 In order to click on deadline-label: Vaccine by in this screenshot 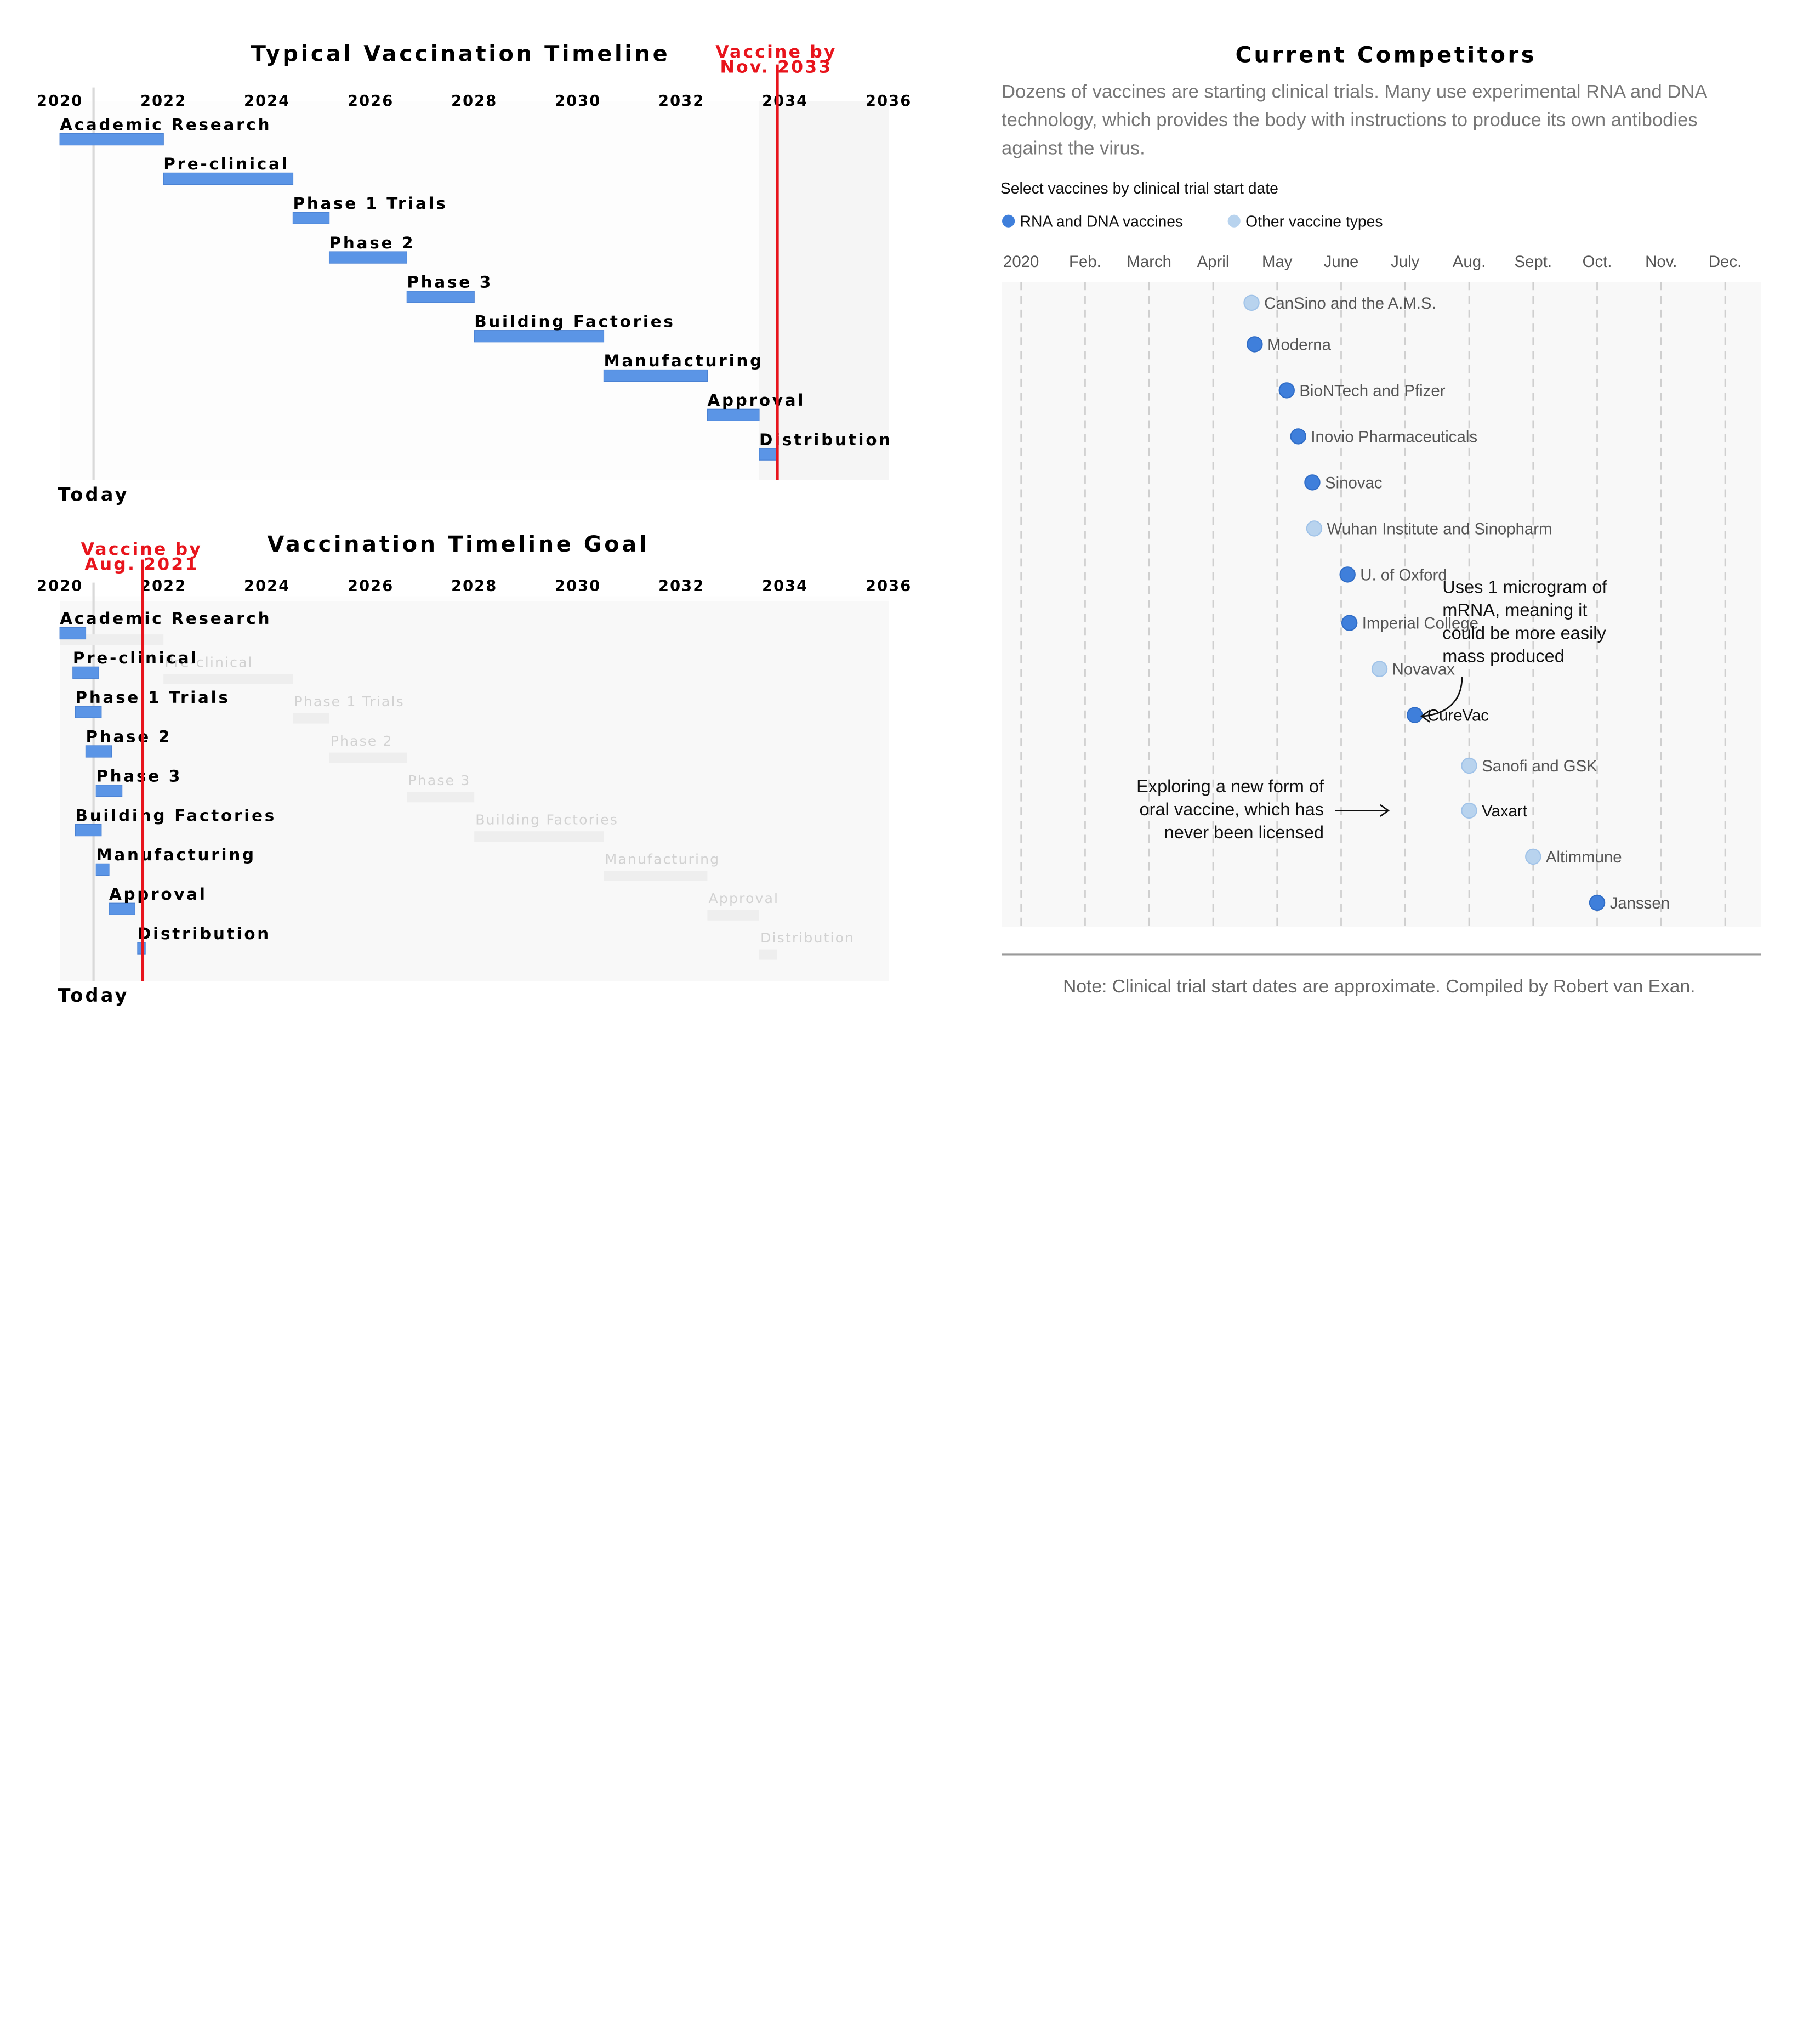, I will do `click(776, 52)`.